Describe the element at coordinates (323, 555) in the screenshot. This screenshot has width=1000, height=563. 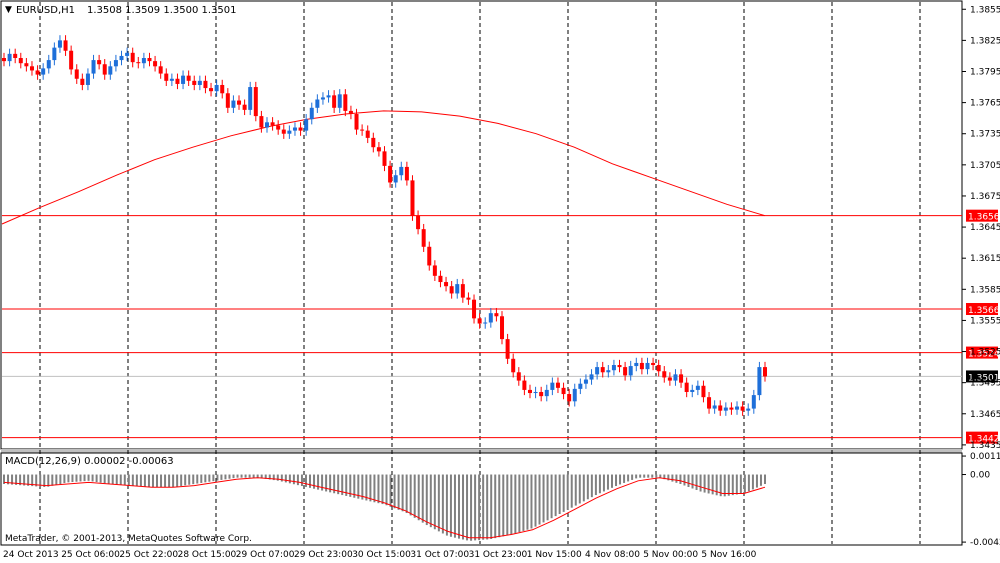
I see `time-tick-label: 29 Oct 23:00` at that location.